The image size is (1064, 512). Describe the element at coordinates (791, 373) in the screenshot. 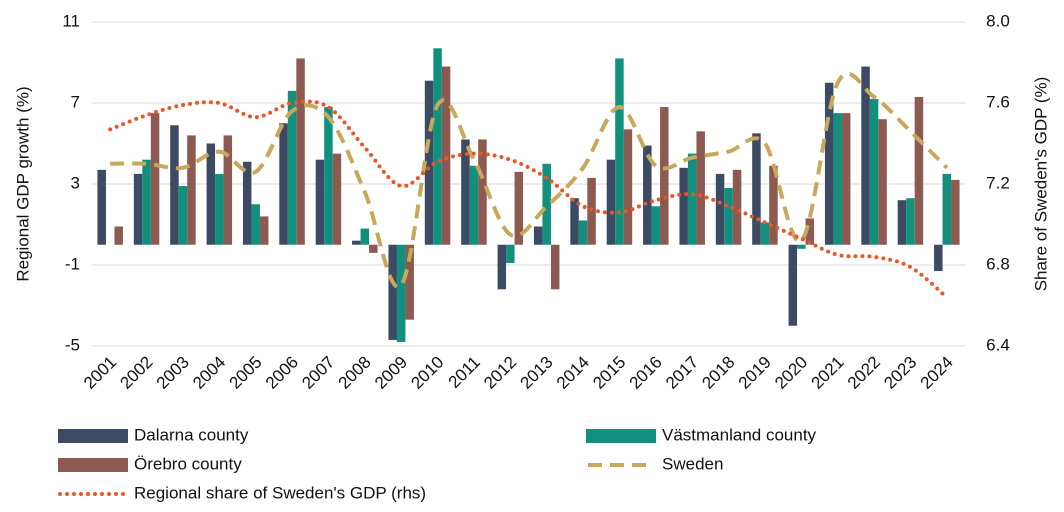

I see `x-tick-label: 2020` at that location.